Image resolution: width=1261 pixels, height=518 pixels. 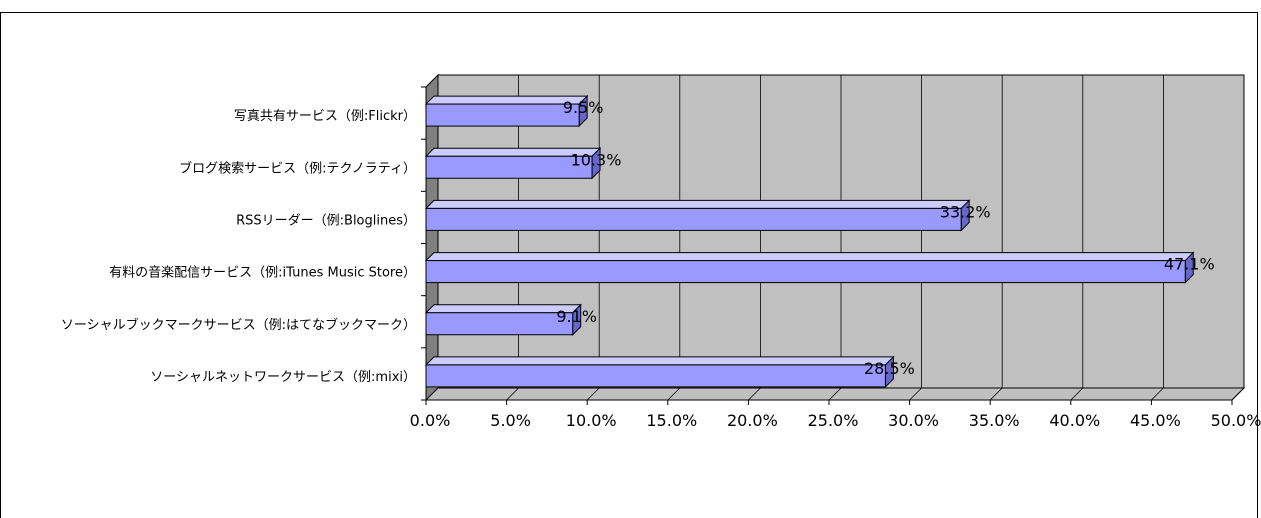 What do you see at coordinates (576, 316) in the screenshot?
I see `data-label: 9.1%` at bounding box center [576, 316].